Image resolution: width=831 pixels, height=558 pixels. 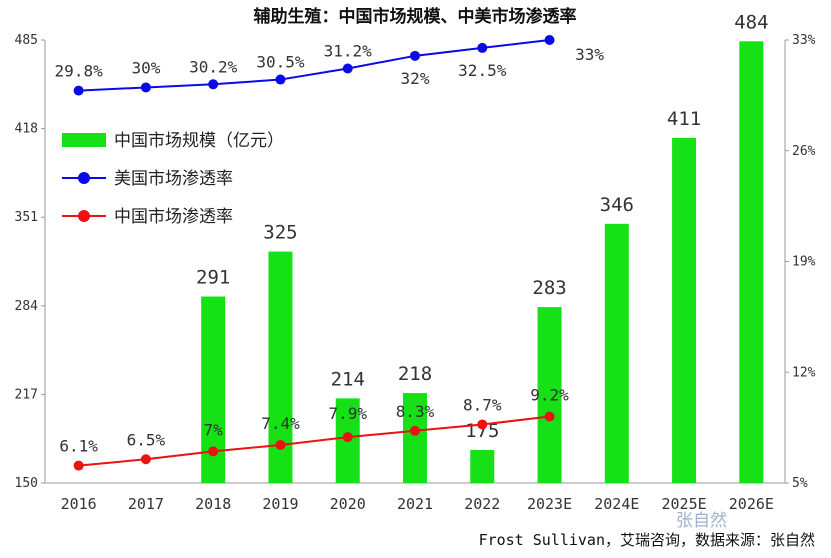 I want to click on bar-data-label: 283, so click(x=549, y=288).